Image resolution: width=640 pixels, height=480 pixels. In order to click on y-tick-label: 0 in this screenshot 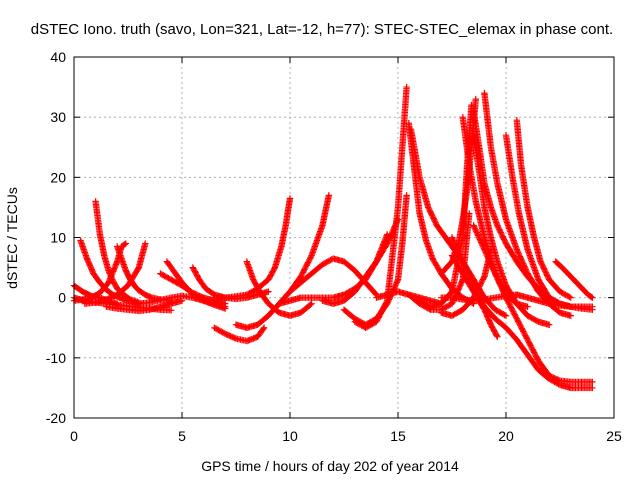, I will do `click(62, 298)`.